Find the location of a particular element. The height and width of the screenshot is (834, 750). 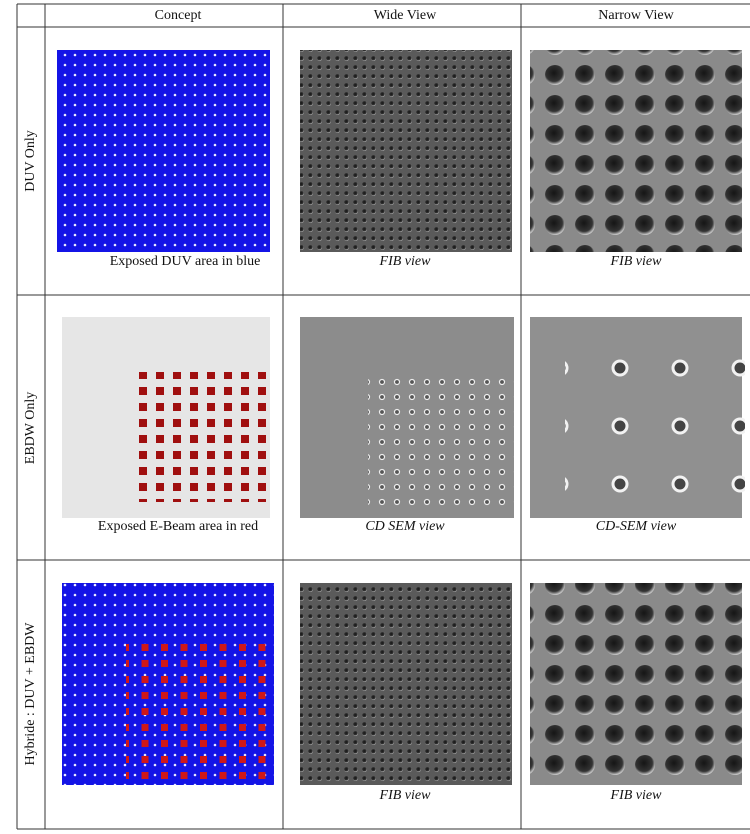

row-label: DUV Only is located at coordinates (30, 161).